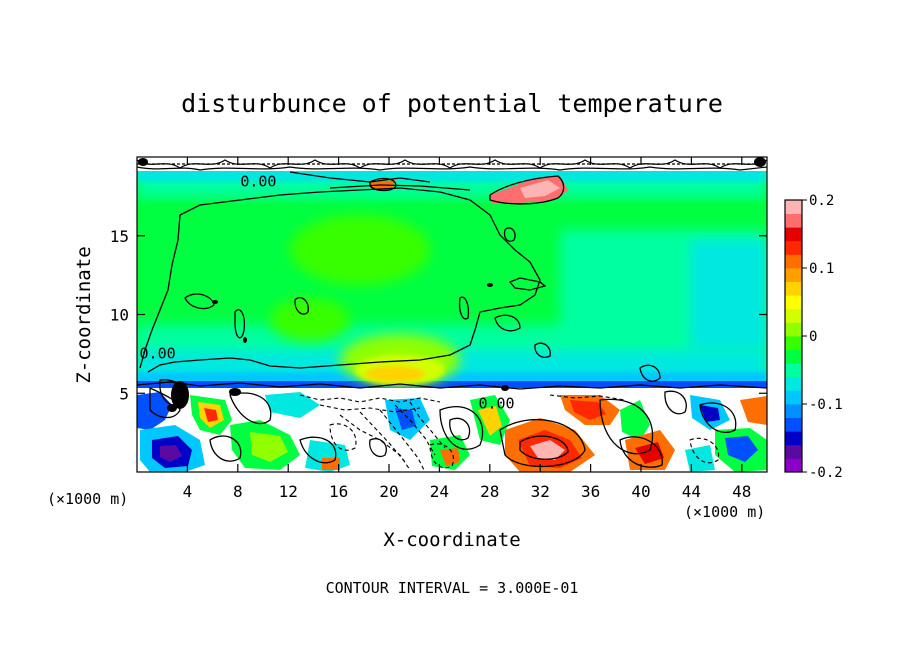 The image size is (904, 654). I want to click on y-tick-label: 10, so click(119, 315).